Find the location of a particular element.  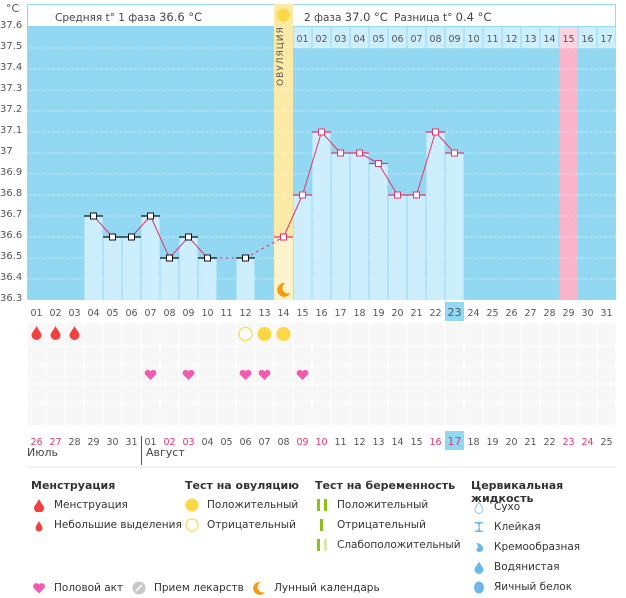

calendar-date-label: 20 is located at coordinates (511, 442).